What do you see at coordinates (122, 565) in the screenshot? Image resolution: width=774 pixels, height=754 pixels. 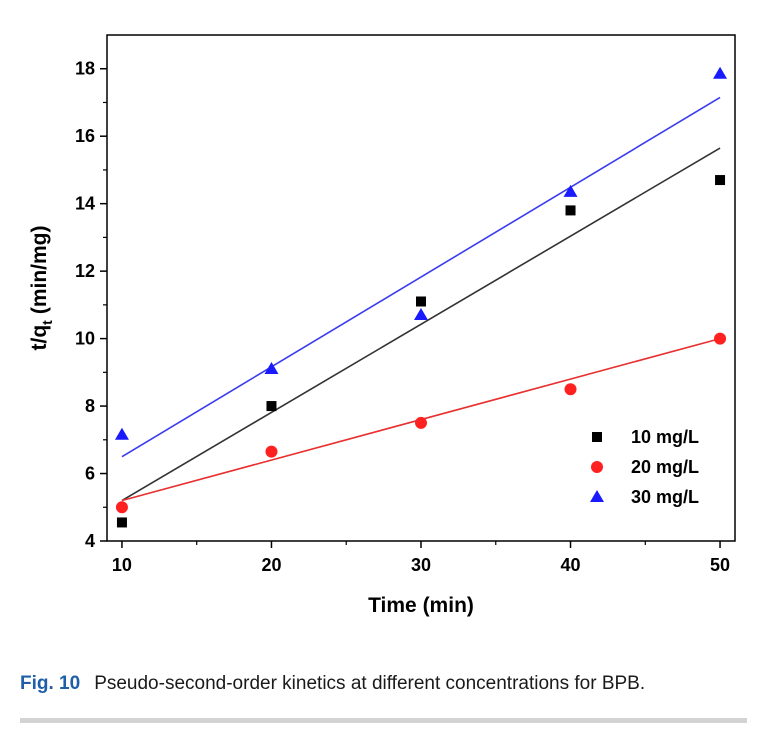 I see `x-tick-label-10: 10` at bounding box center [122, 565].